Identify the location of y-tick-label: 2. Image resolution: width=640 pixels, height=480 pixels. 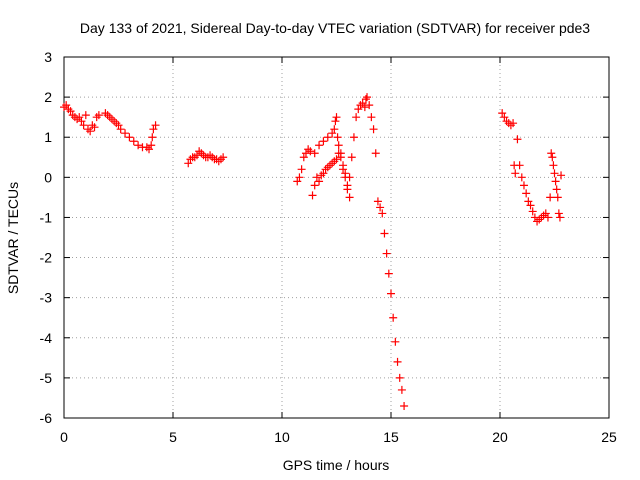
(48, 97).